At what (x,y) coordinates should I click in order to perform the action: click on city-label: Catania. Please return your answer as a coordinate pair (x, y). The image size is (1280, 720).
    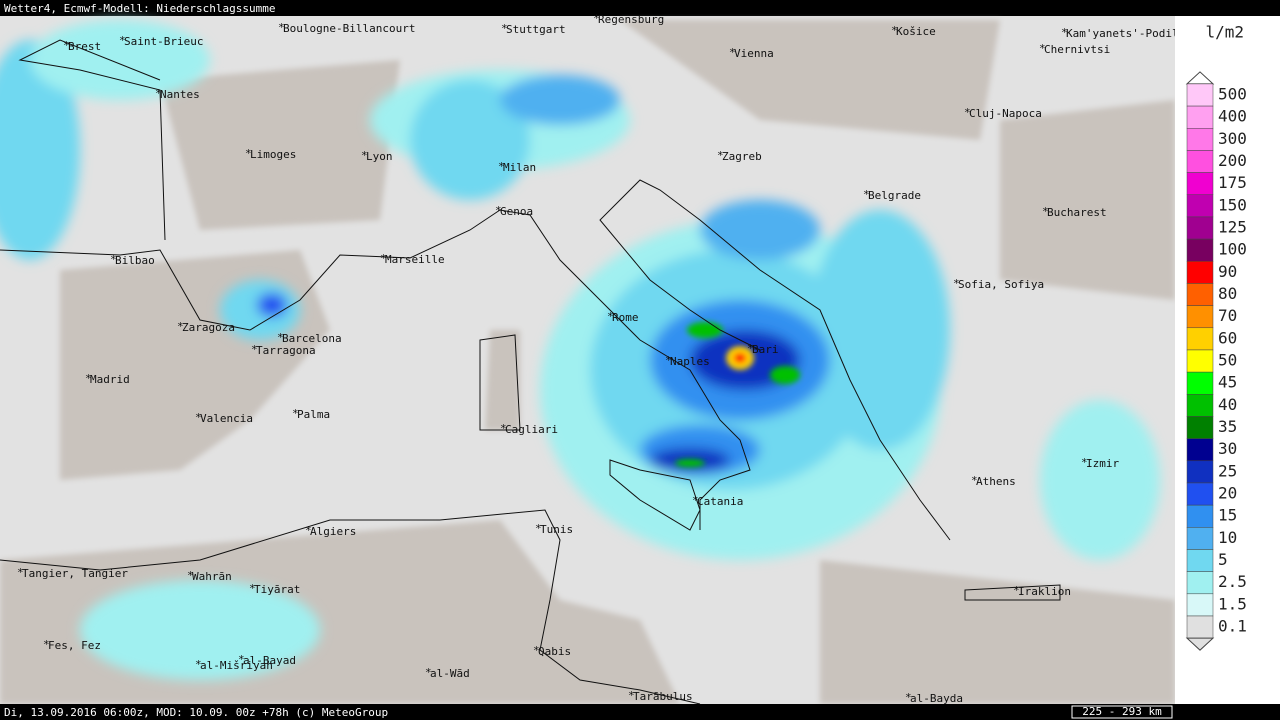
    Looking at the image, I should click on (720, 501).